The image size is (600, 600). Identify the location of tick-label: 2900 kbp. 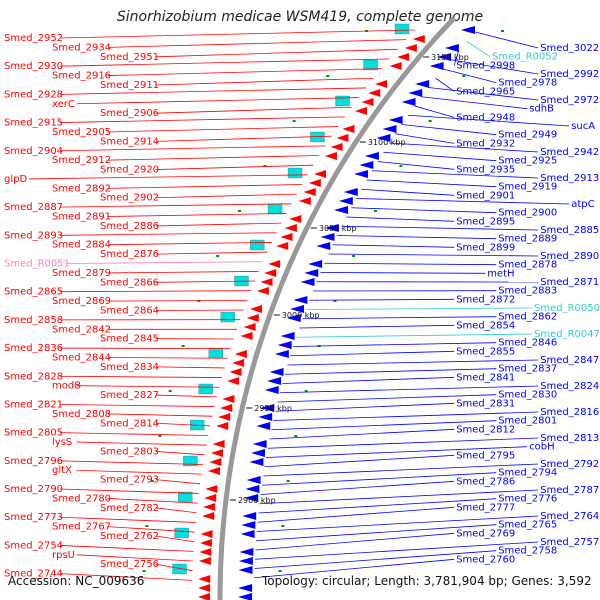
(257, 500).